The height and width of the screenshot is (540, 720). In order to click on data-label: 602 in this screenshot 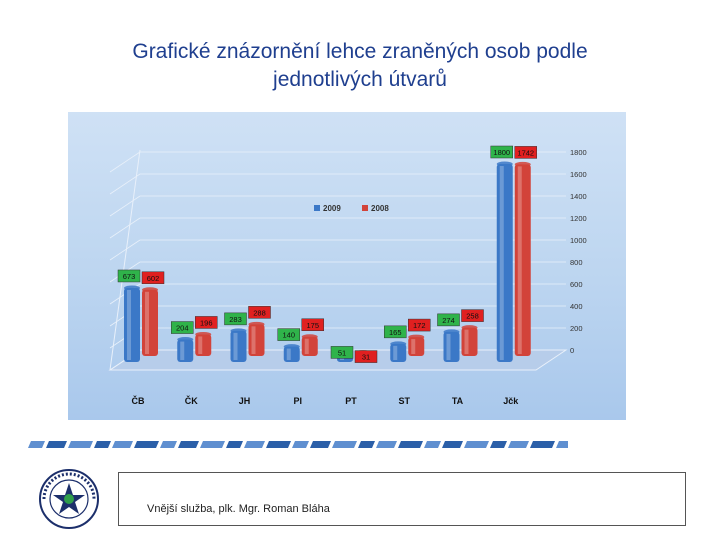, I will do `click(153, 278)`.